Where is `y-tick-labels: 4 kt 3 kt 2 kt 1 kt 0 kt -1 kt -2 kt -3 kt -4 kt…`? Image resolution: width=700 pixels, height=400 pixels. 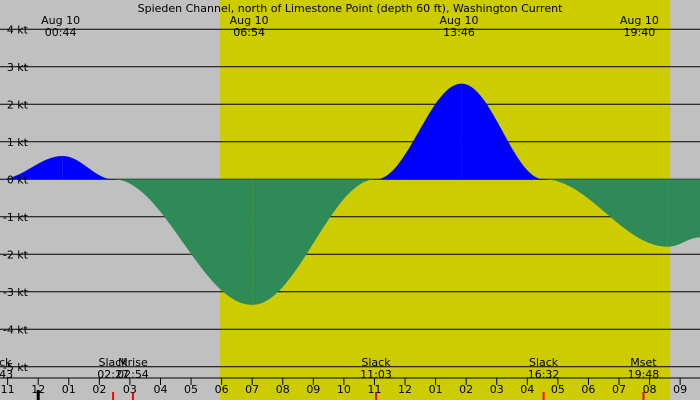
y-tick-labels: 4 kt 3 kt 2 kt 1 kt 0 kt -1 kt -2 kt -3 kt -4 kt… is located at coordinates (16, 198).